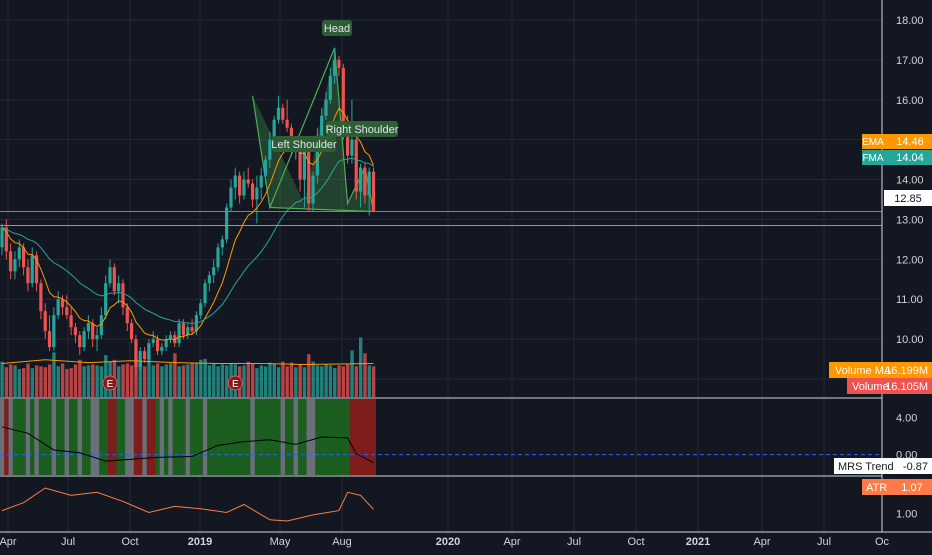 The width and height of the screenshot is (932, 555). Describe the element at coordinates (863, 371) in the screenshot. I see `volume-ma-label: Volume MA` at that location.